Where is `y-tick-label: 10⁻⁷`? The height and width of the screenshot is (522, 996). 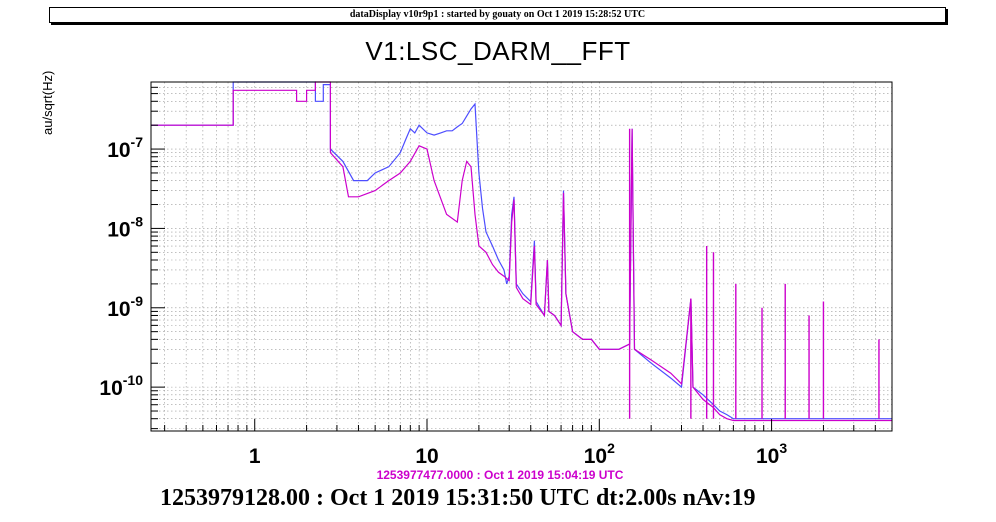 y-tick-label: 10⁻⁷ is located at coordinates (125, 148).